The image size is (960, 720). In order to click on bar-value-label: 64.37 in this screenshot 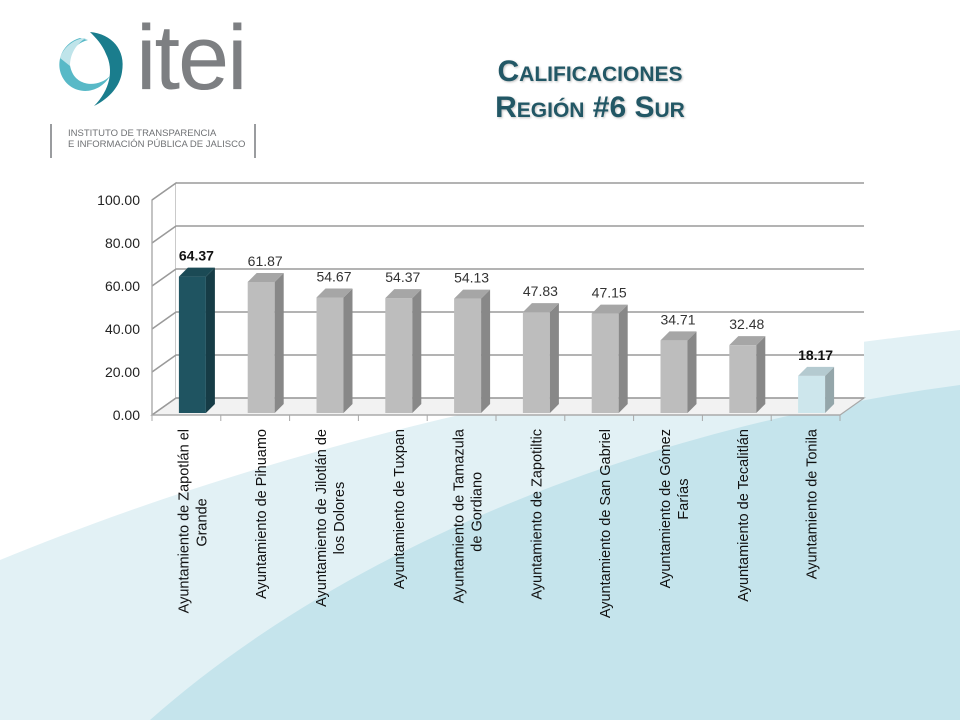, I will do `click(196, 256)`.